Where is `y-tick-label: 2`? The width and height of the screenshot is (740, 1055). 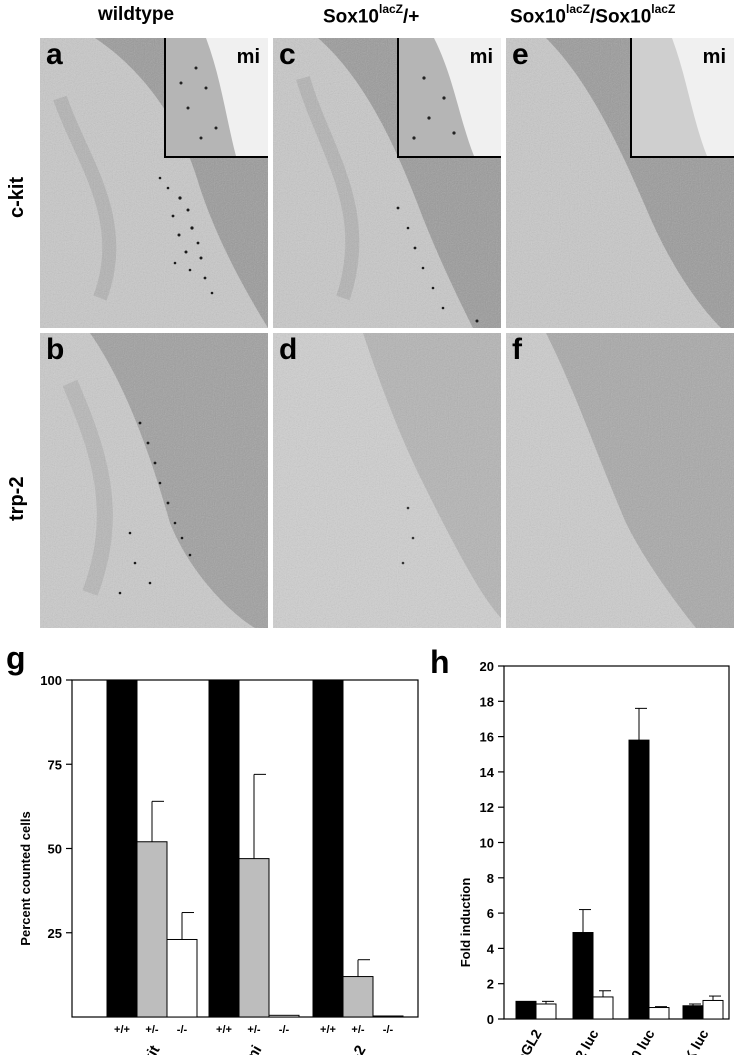 y-tick-label: 2 is located at coordinates (490, 984).